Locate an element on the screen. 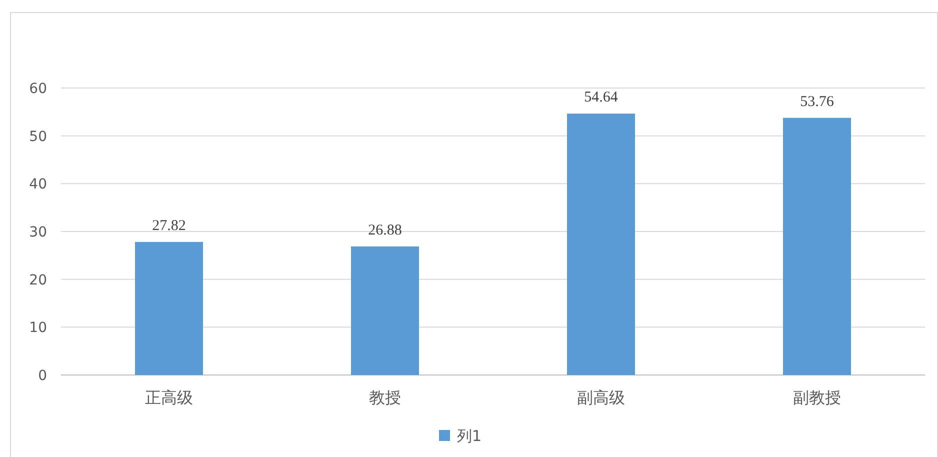 Image resolution: width=938 pixels, height=457 pixels. data-label: 53.76 is located at coordinates (817, 102).